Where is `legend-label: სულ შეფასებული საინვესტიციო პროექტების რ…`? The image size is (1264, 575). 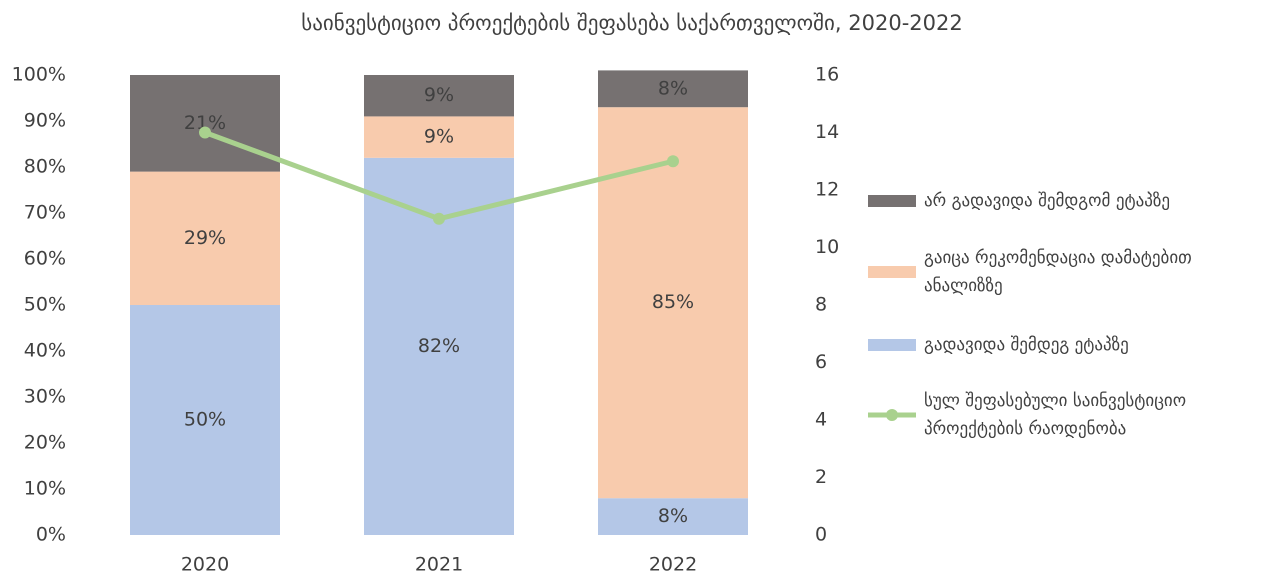
legend-label: სულ შეფასებული საინვესტიციო პროექტების რ… is located at coordinates (1055, 415).